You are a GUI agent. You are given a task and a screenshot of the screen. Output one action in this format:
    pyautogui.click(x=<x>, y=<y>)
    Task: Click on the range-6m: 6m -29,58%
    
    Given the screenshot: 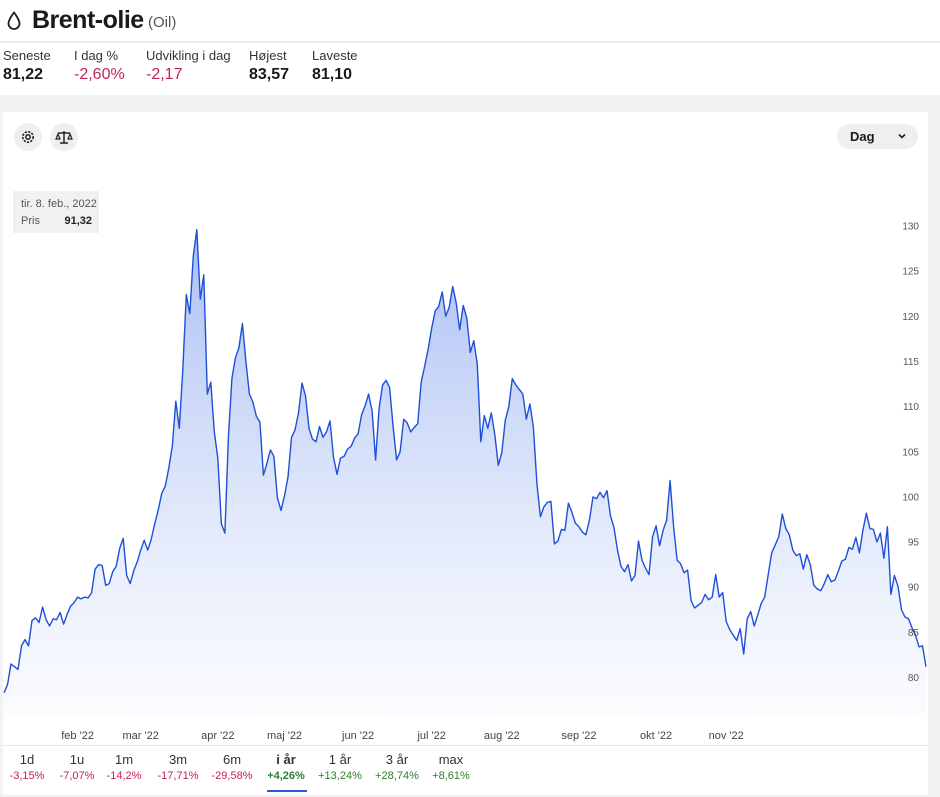 What is the action you would take?
    pyautogui.click(x=232, y=767)
    